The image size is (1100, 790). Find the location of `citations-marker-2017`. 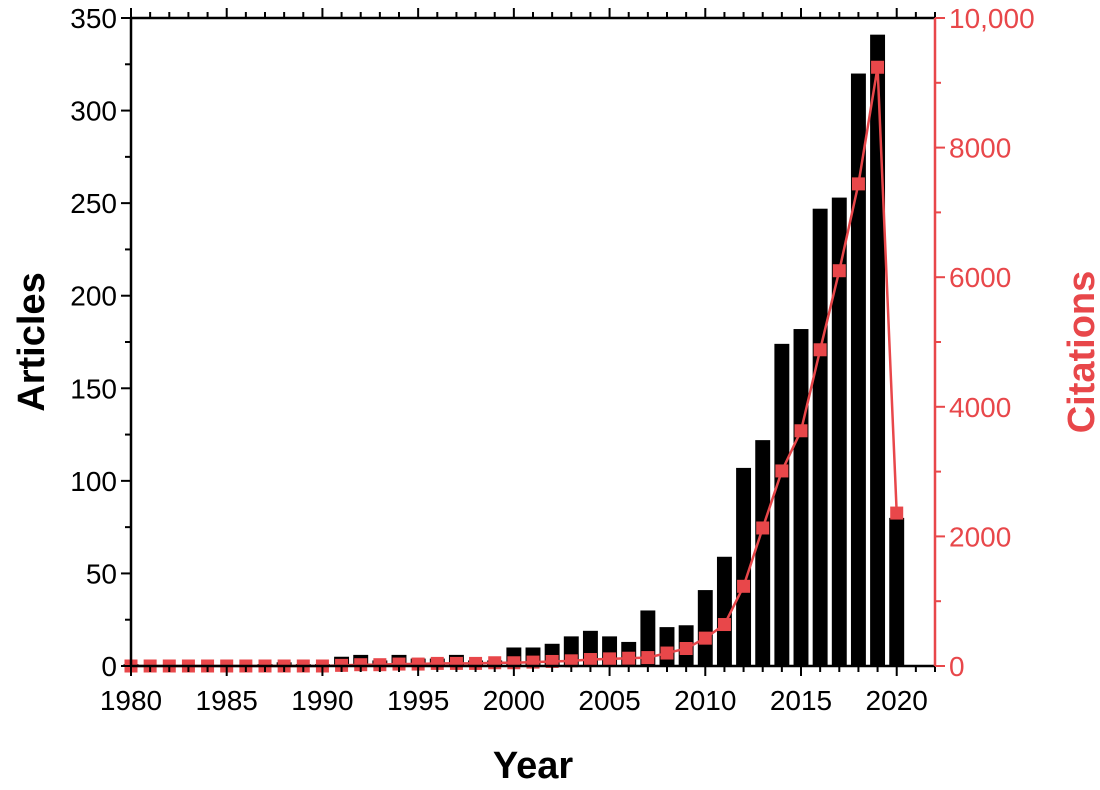

citations-marker-2017 is located at coordinates (839, 271).